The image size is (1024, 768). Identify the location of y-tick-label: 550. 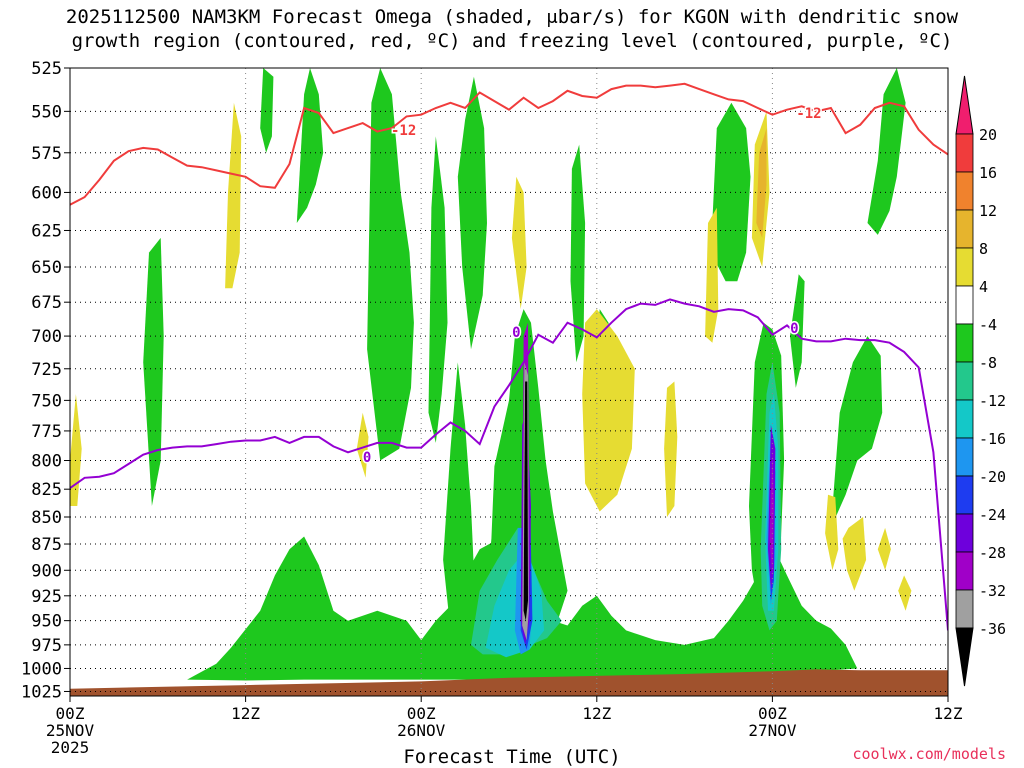
(46, 112).